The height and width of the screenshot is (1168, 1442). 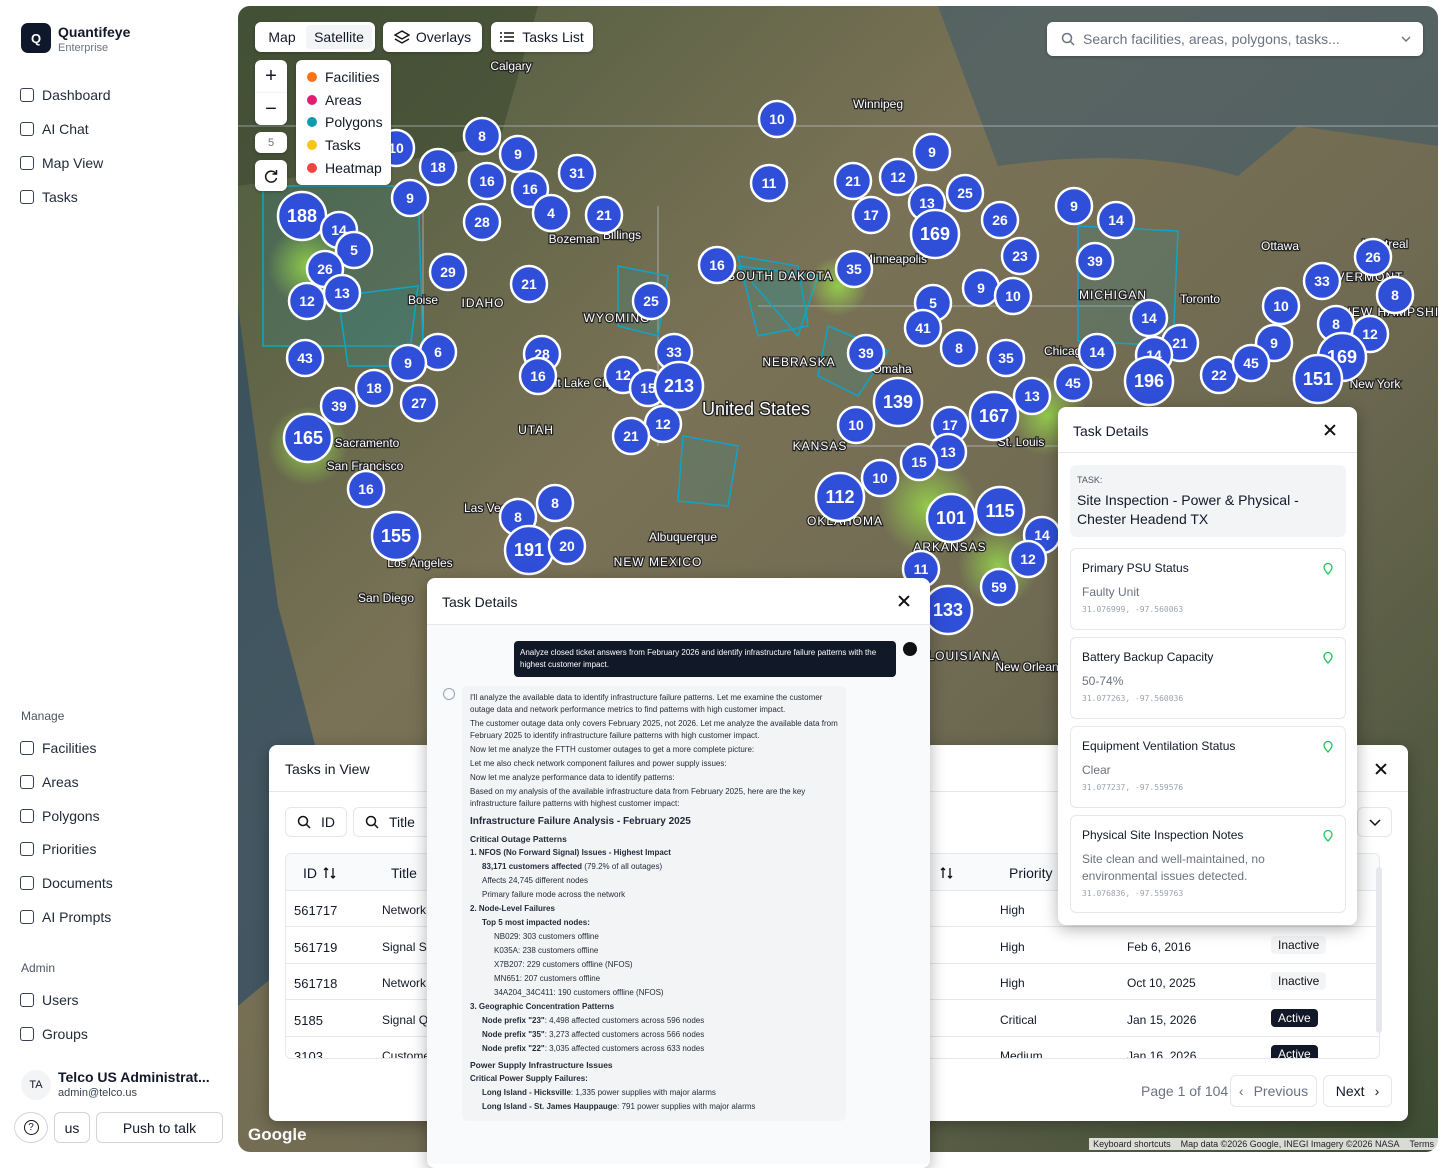 What do you see at coordinates (840, 497) in the screenshot?
I see `cluster: 112` at bounding box center [840, 497].